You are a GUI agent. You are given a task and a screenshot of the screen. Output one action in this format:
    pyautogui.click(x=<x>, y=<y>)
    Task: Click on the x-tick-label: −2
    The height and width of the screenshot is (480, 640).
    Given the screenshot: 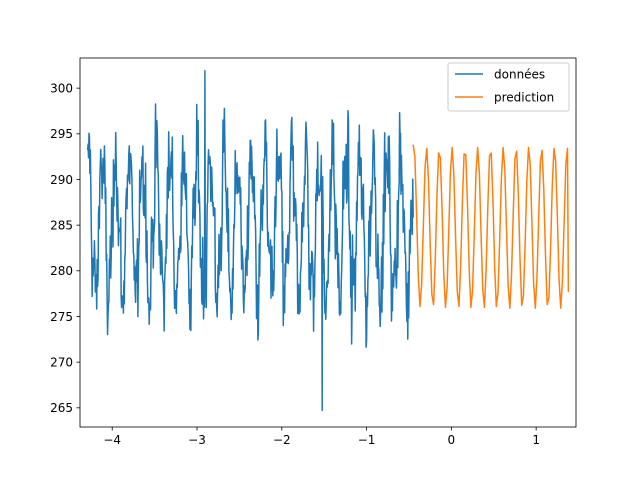 What is the action you would take?
    pyautogui.click(x=282, y=440)
    